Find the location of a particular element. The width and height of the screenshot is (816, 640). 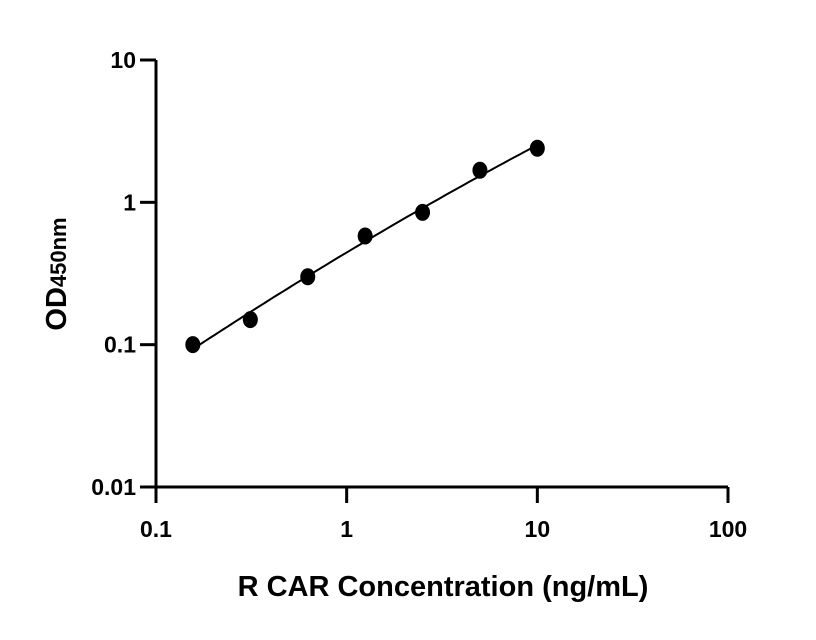

y-axis-label-main: OD is located at coordinates (57, 309).